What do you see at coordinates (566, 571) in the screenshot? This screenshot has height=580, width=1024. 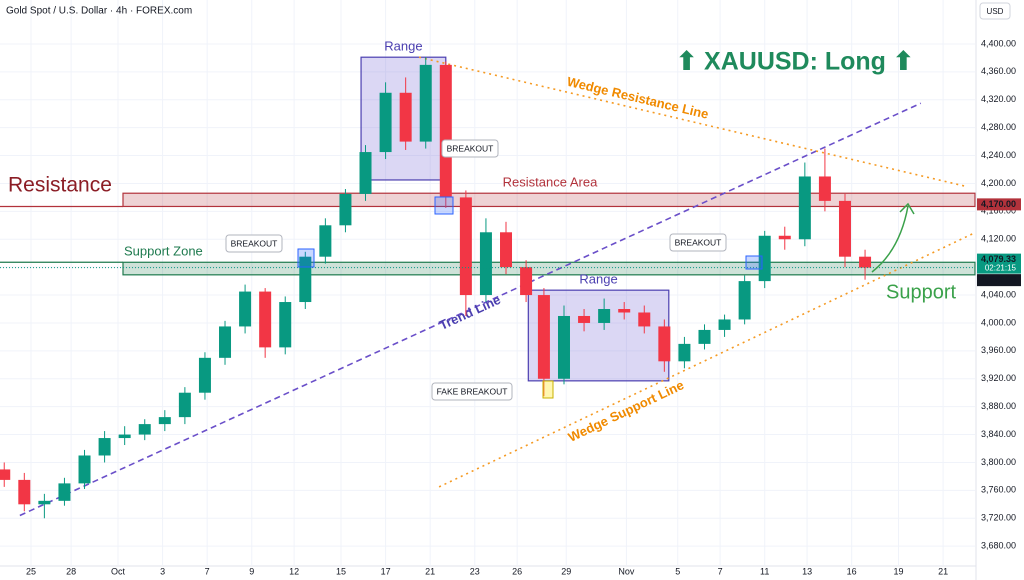 I see `x-tick-label: 29` at bounding box center [566, 571].